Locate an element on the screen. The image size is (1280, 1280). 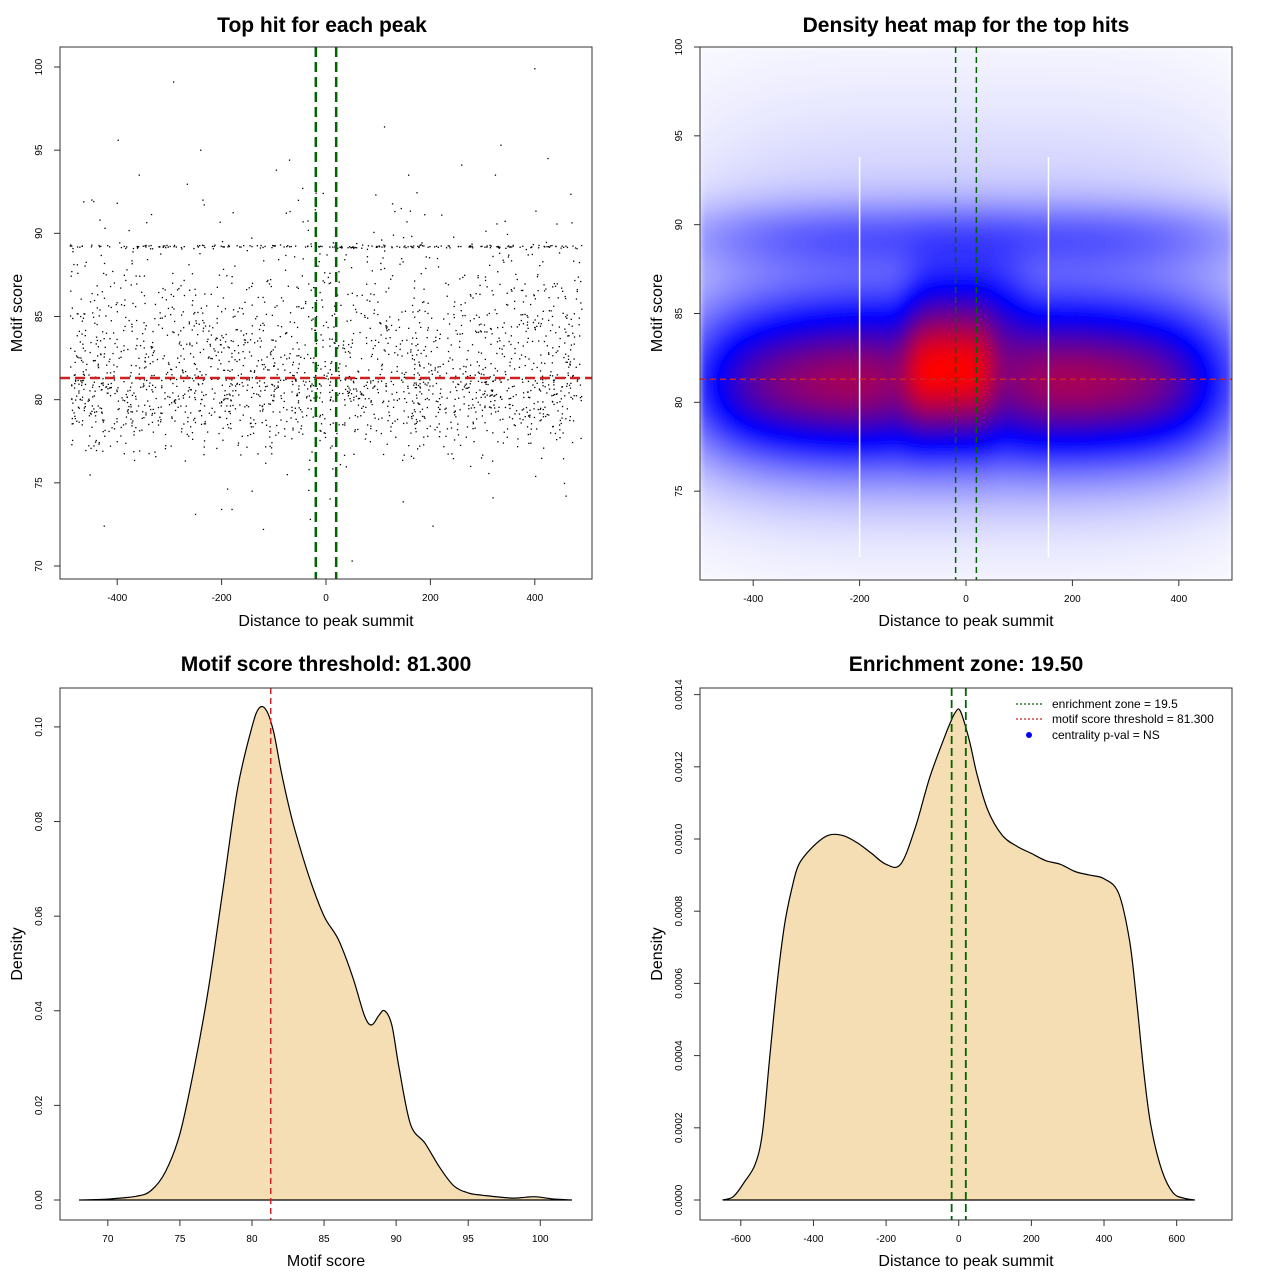
y-tick-label: 70 is located at coordinates (39, 566).